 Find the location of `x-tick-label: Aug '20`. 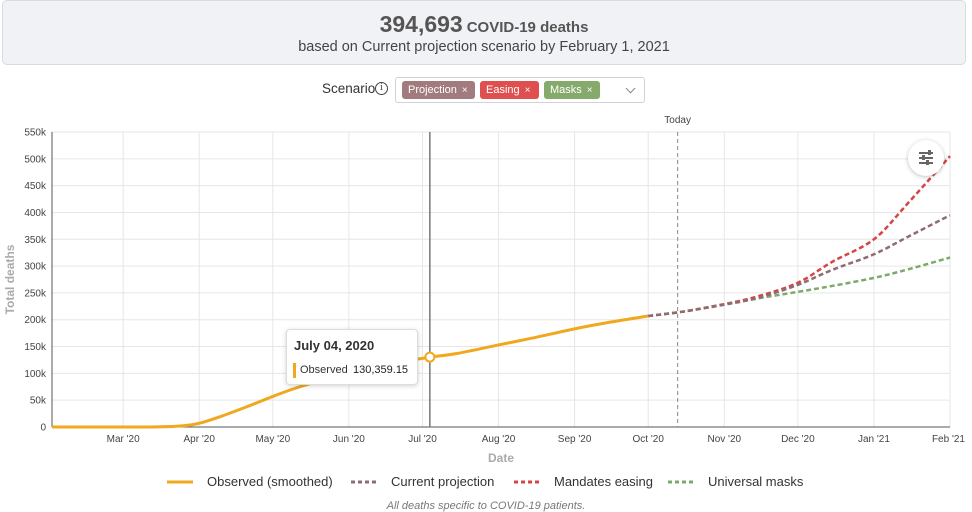

x-tick-label: Aug '20 is located at coordinates (499, 439).